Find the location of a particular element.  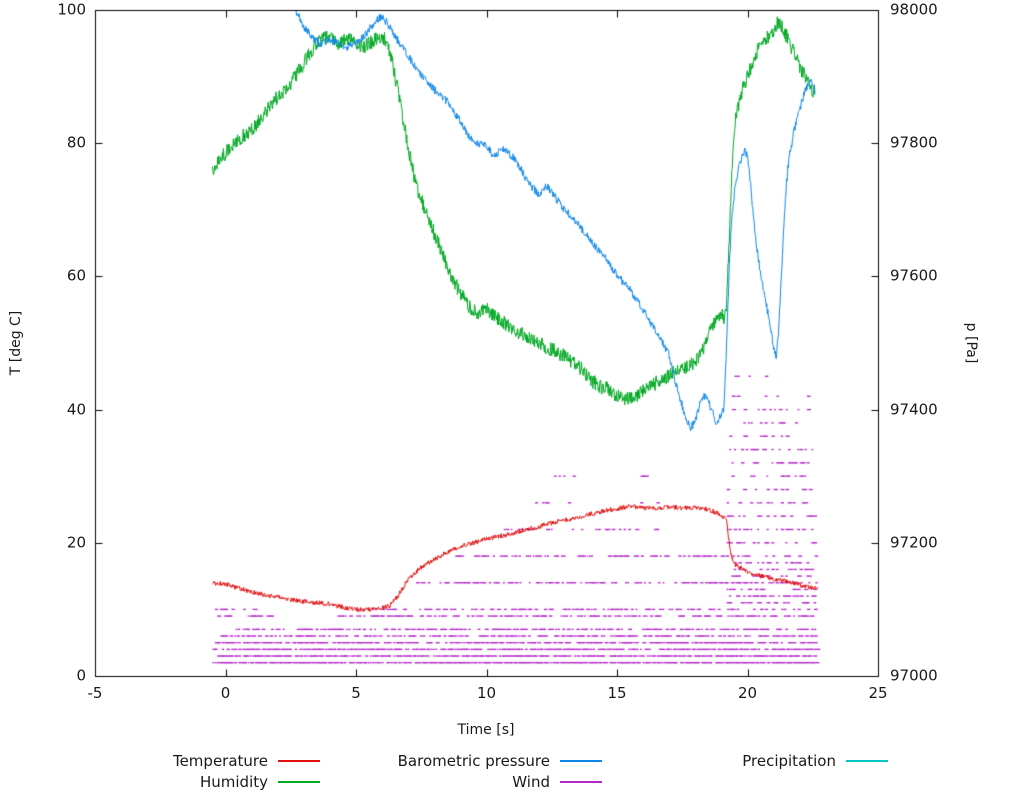

x-tick-label: 15 is located at coordinates (617, 693).